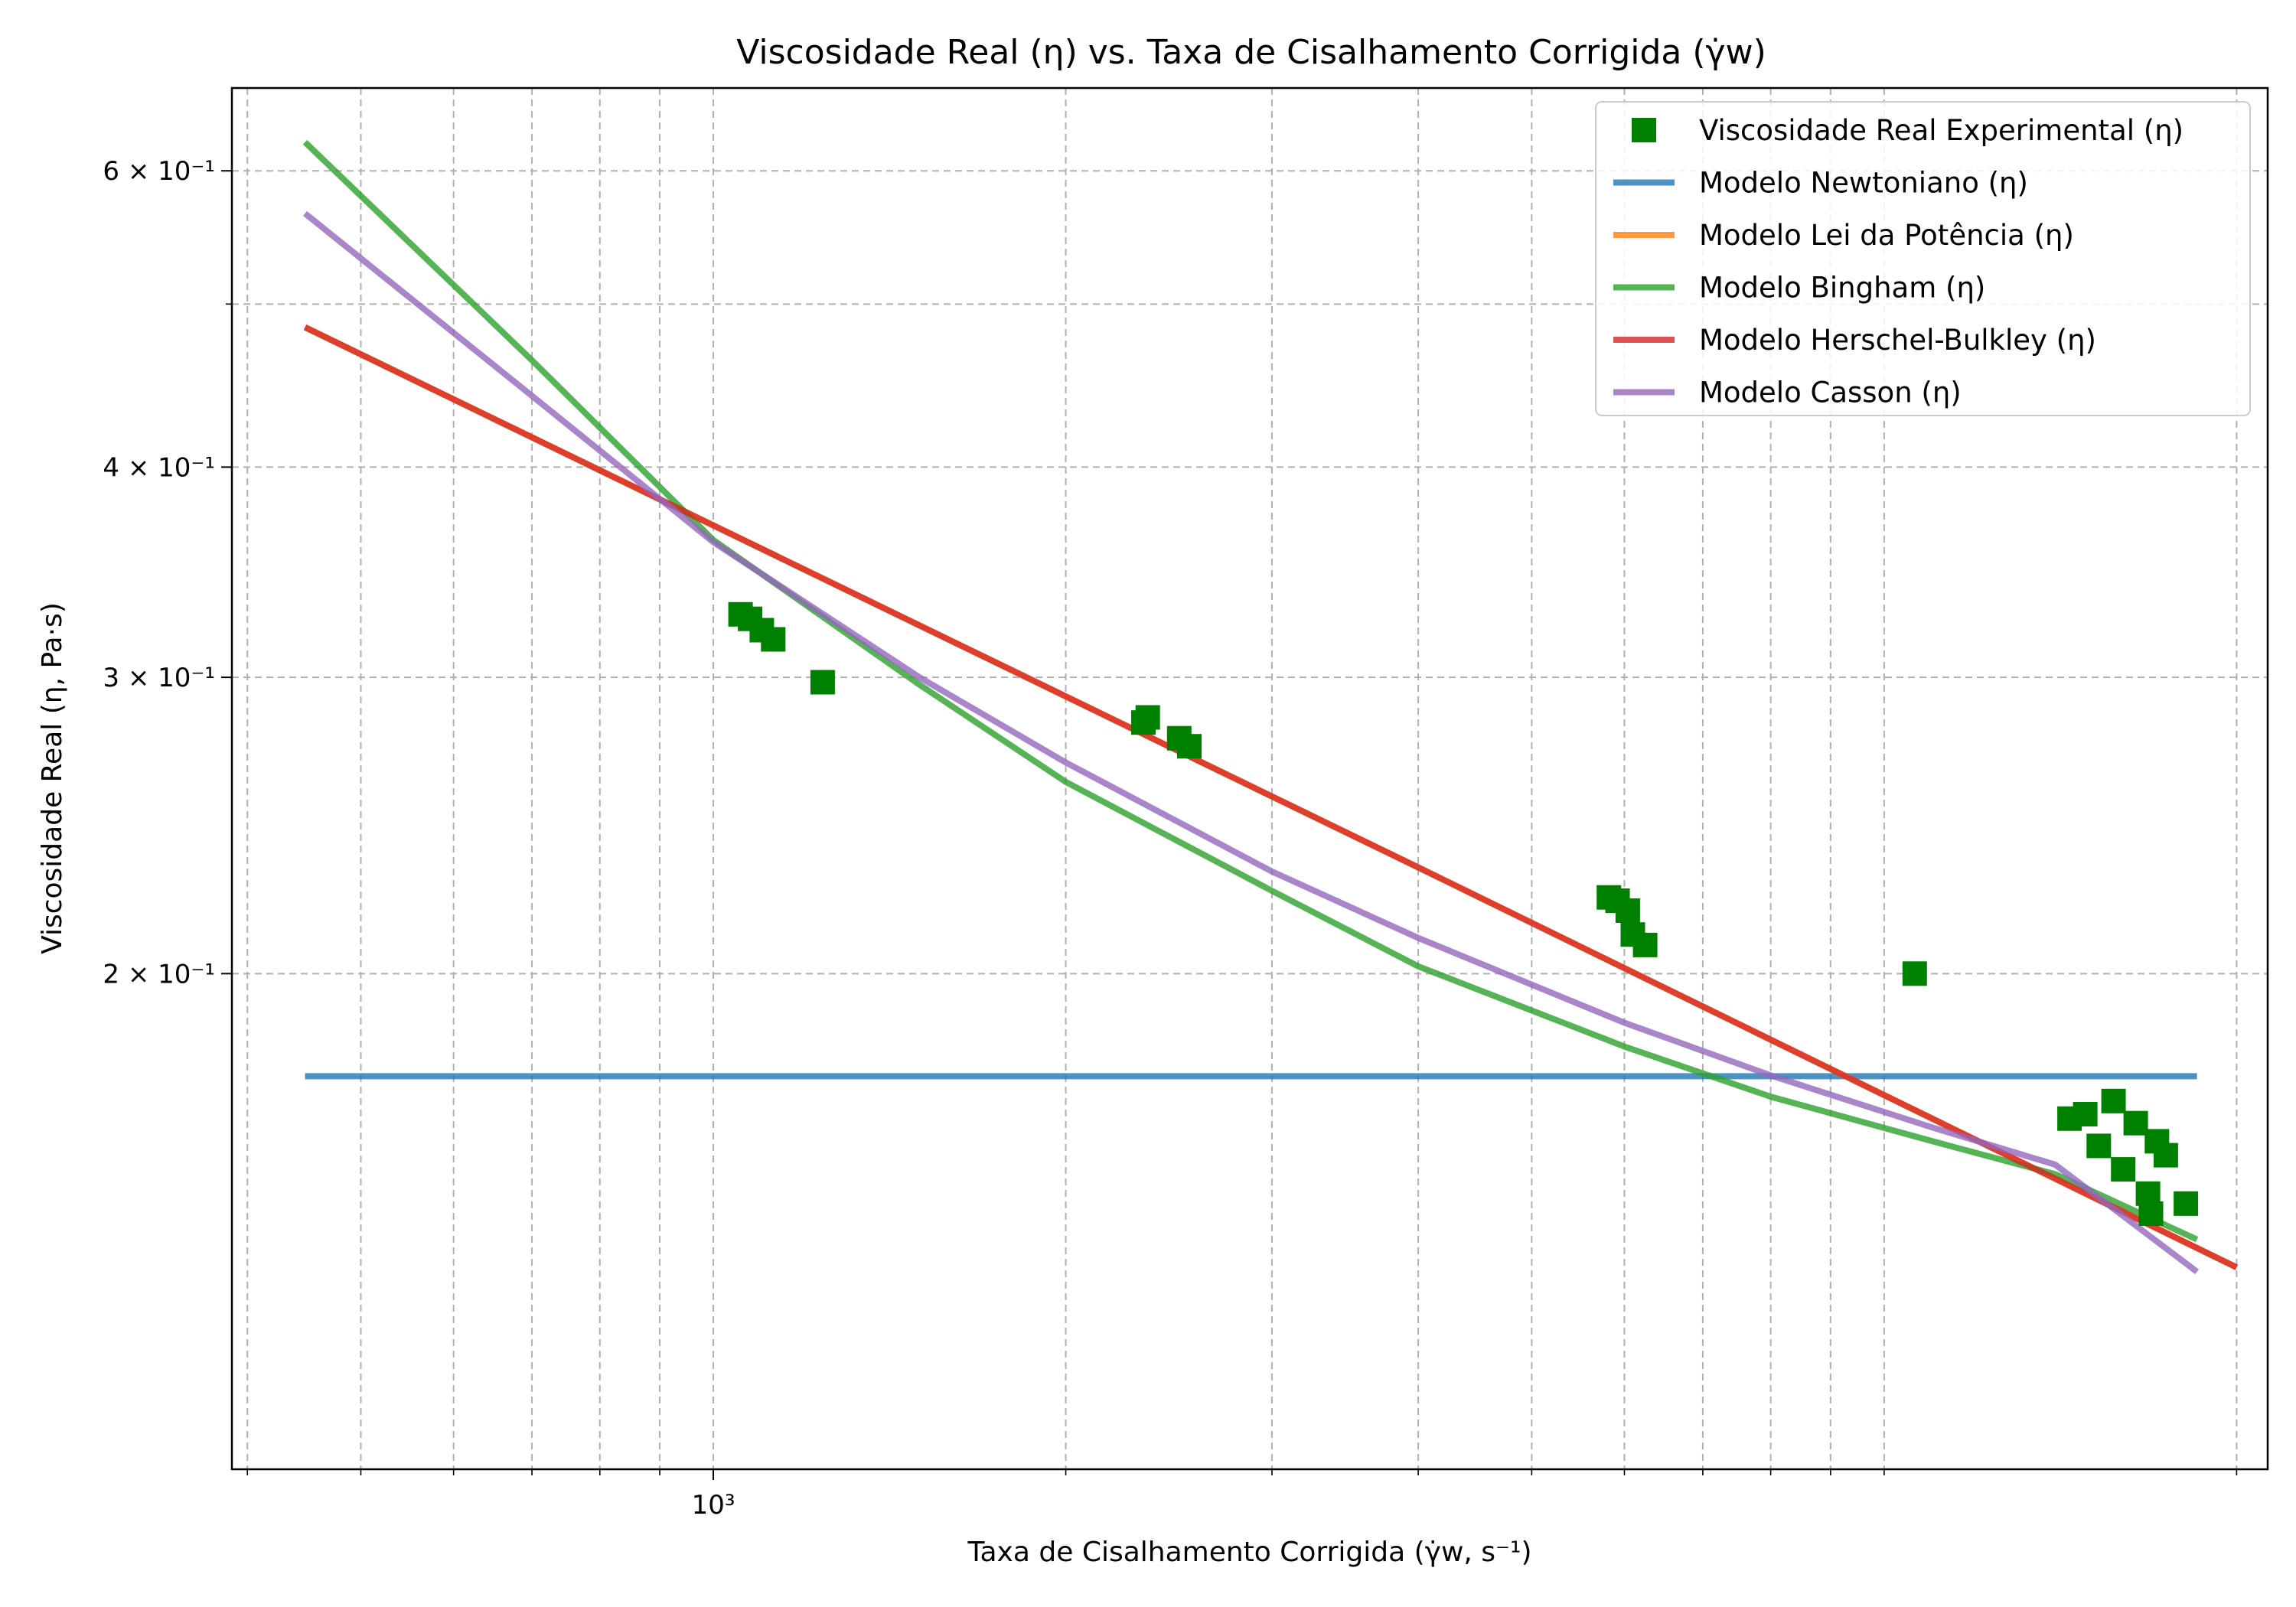  What do you see at coordinates (1830, 392) in the screenshot?
I see `legend-label: Modelo Casson (η)` at bounding box center [1830, 392].